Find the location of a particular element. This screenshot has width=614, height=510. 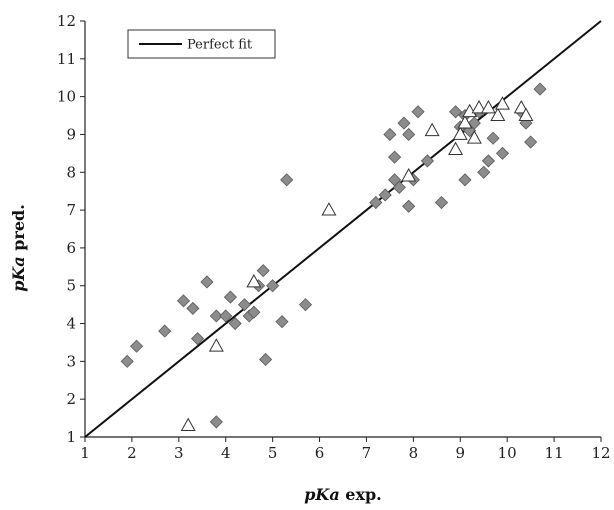

x-tick-label: 6 is located at coordinates (320, 453).